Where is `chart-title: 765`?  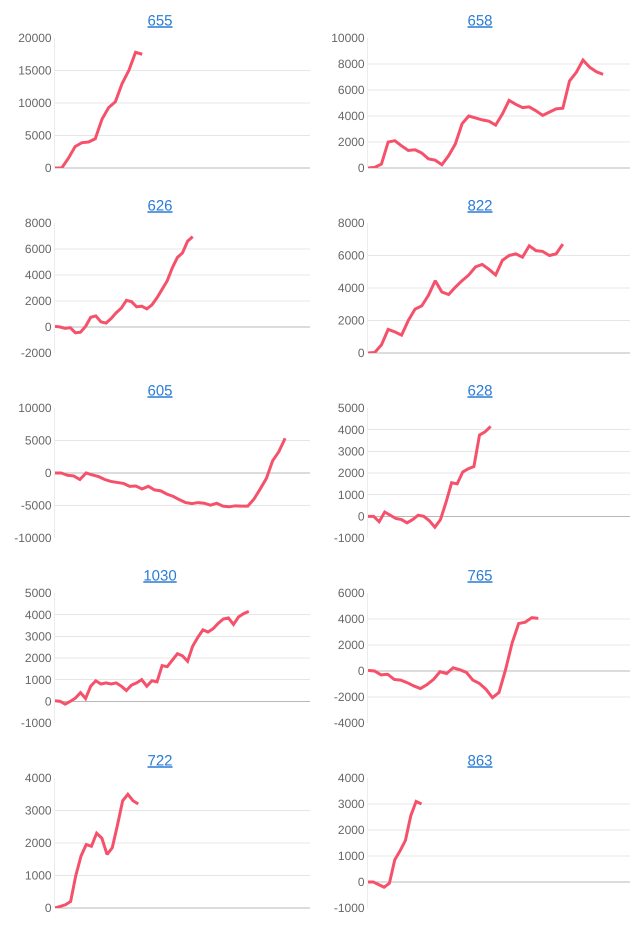 chart-title: 765 is located at coordinates (480, 575).